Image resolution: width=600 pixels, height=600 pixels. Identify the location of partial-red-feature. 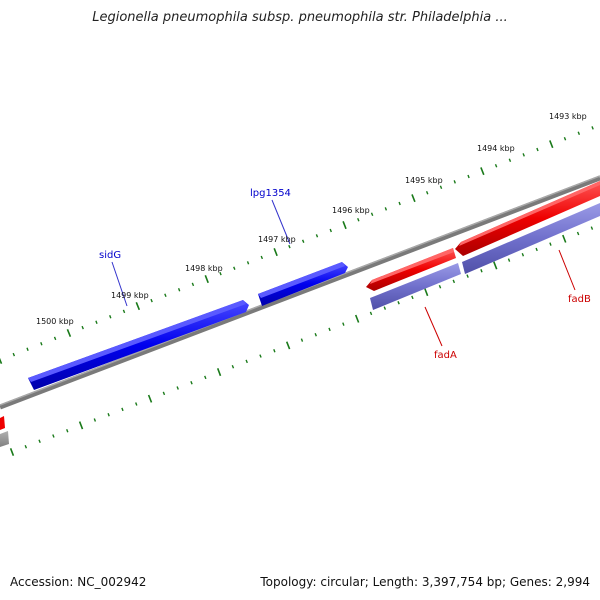
(2, 423).